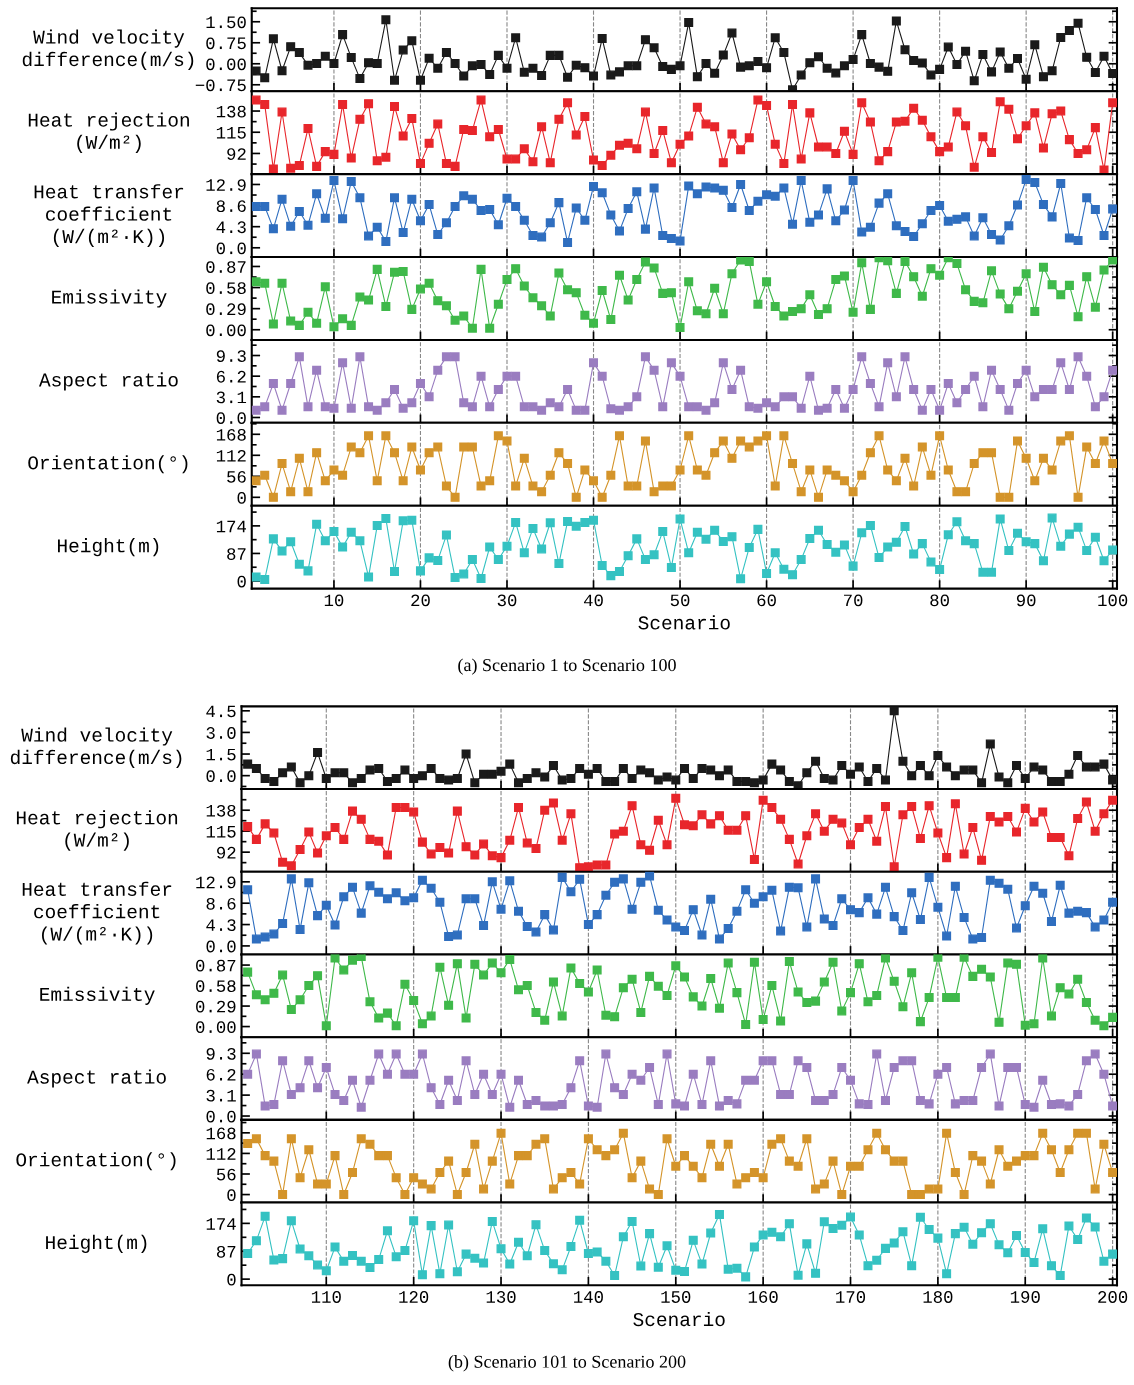 This screenshot has width=1134, height=1385. Describe the element at coordinates (593, 600) in the screenshot. I see `x-tick-label: 40` at that location.